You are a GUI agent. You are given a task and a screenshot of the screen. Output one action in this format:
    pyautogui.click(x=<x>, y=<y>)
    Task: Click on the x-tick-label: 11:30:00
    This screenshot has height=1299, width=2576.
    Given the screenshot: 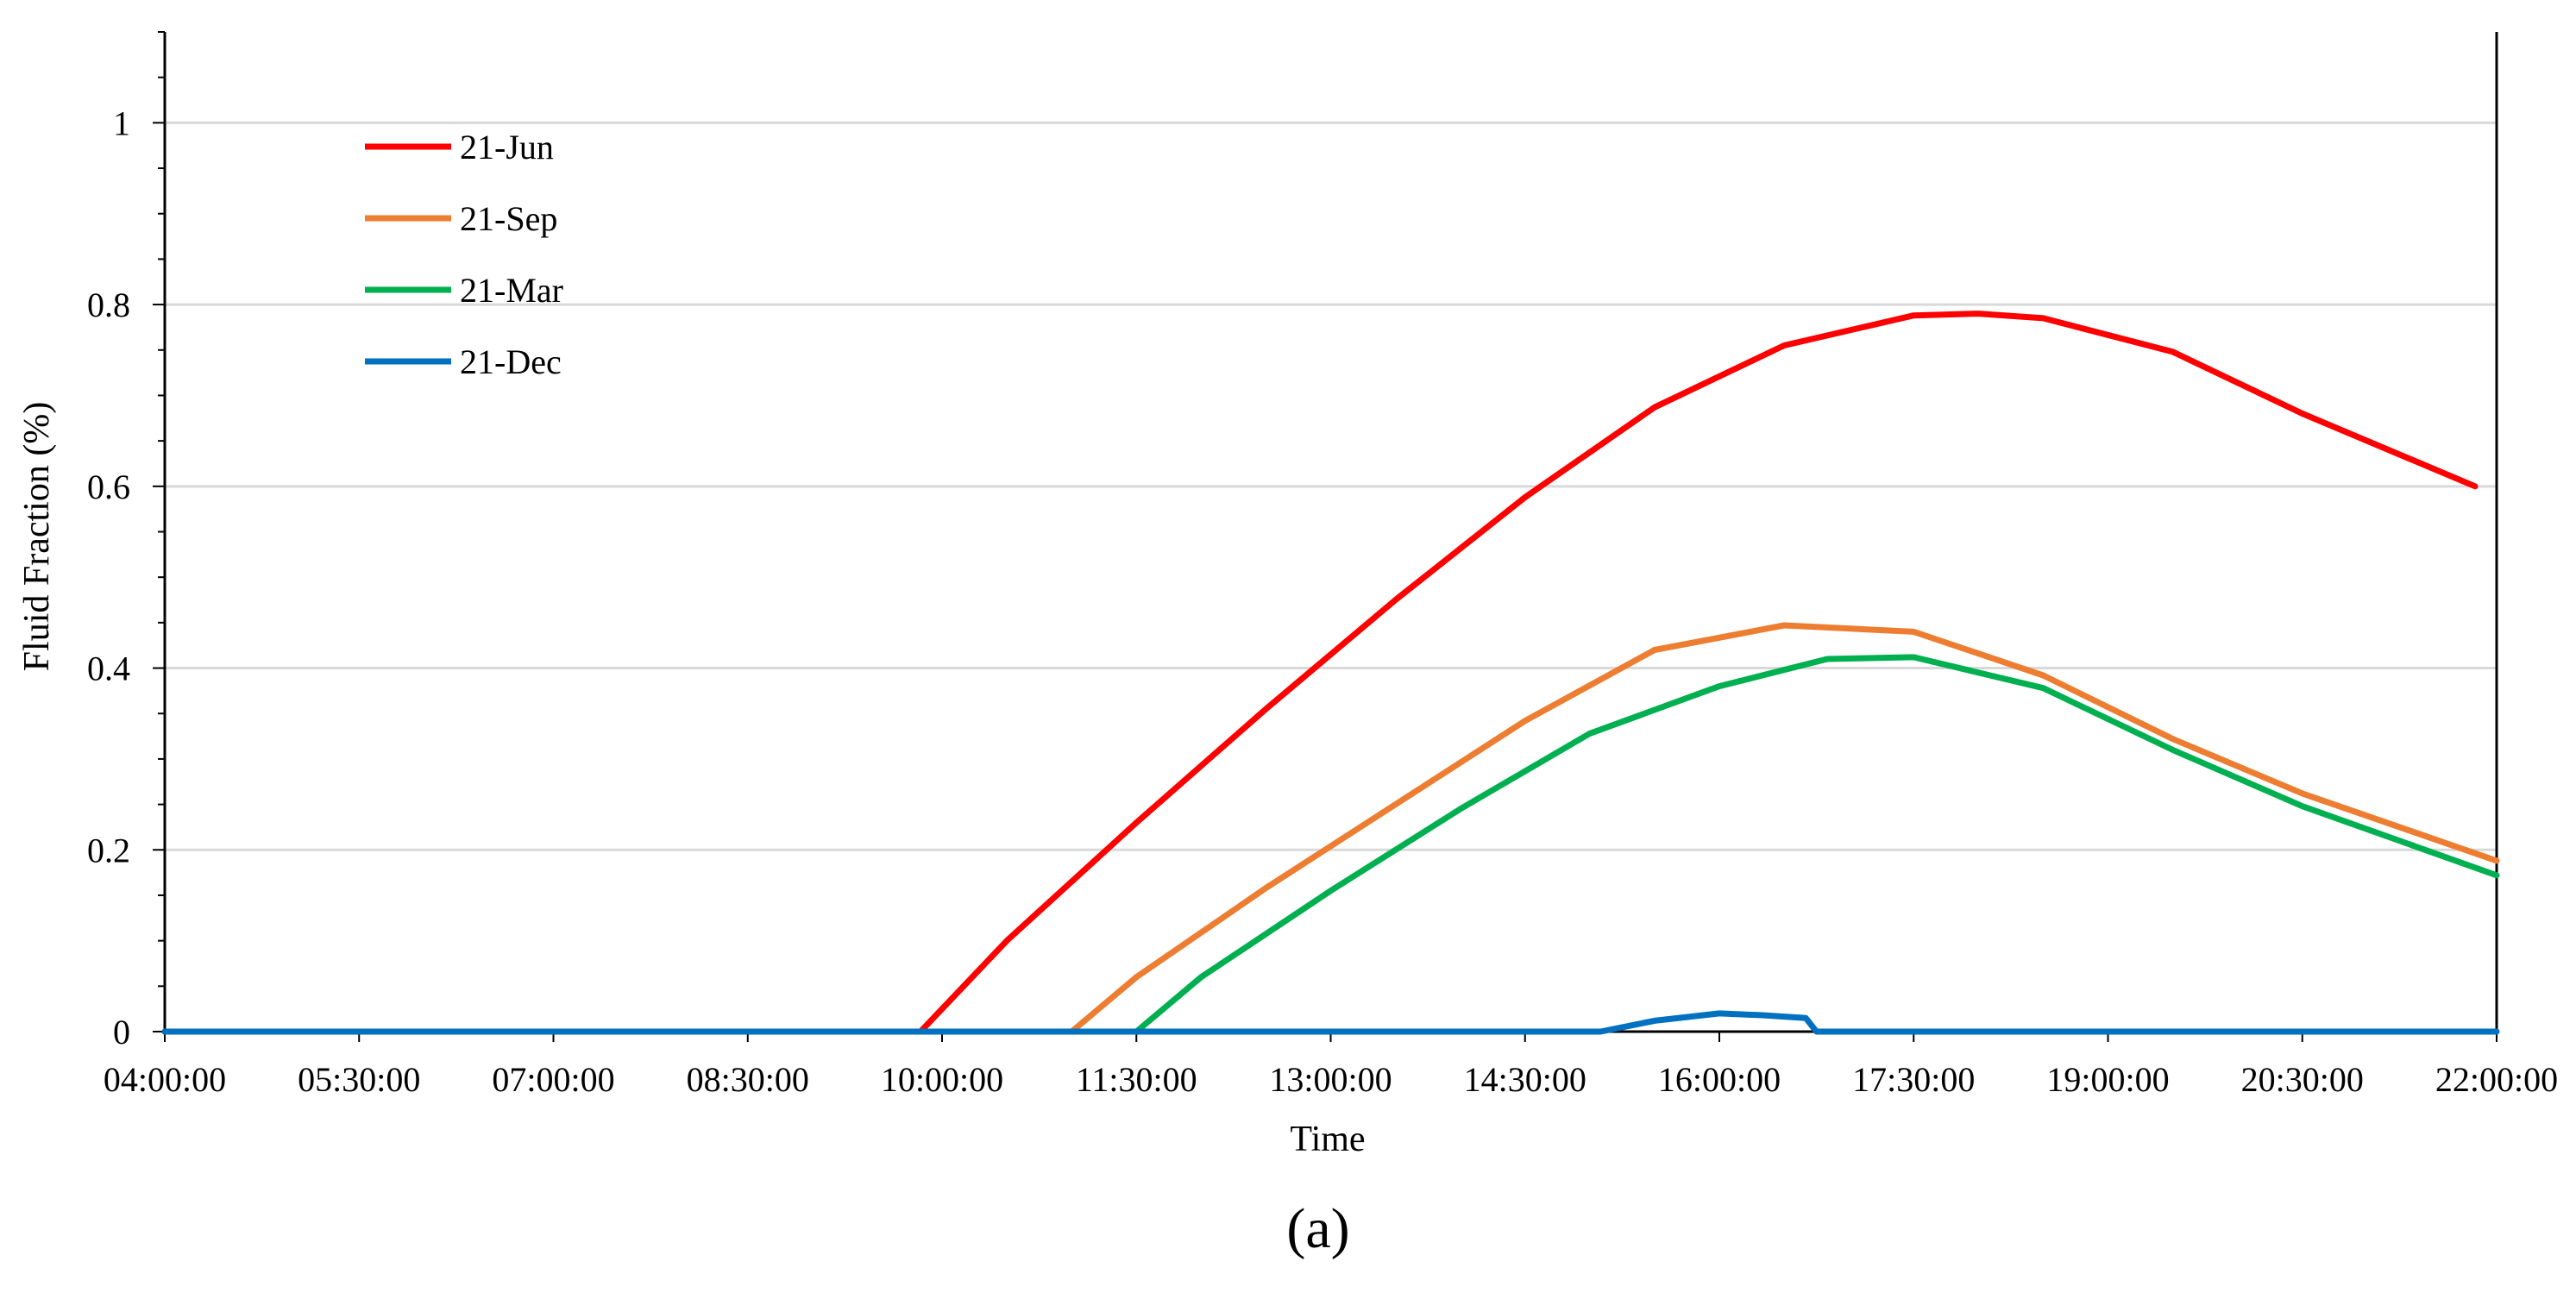 What is the action you would take?
    pyautogui.click(x=1136, y=1079)
    